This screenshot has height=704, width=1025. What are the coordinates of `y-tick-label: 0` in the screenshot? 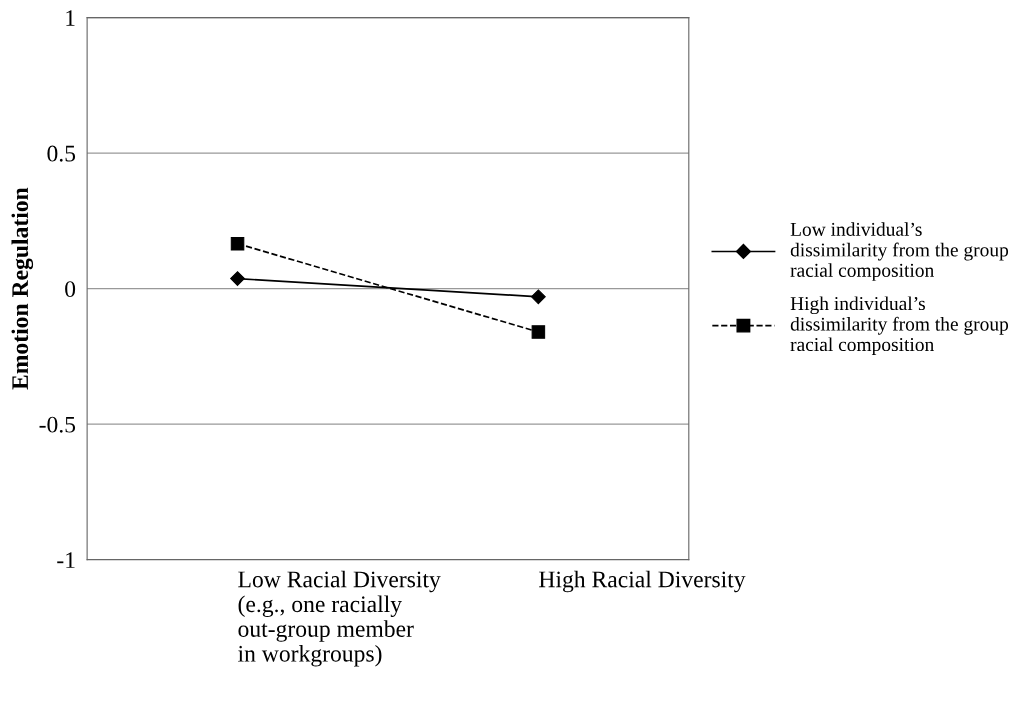 It's located at (70, 289).